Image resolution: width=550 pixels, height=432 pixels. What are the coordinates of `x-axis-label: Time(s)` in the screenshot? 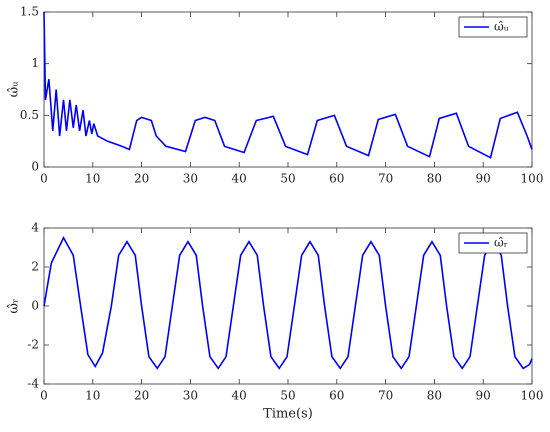 It's located at (288, 414).